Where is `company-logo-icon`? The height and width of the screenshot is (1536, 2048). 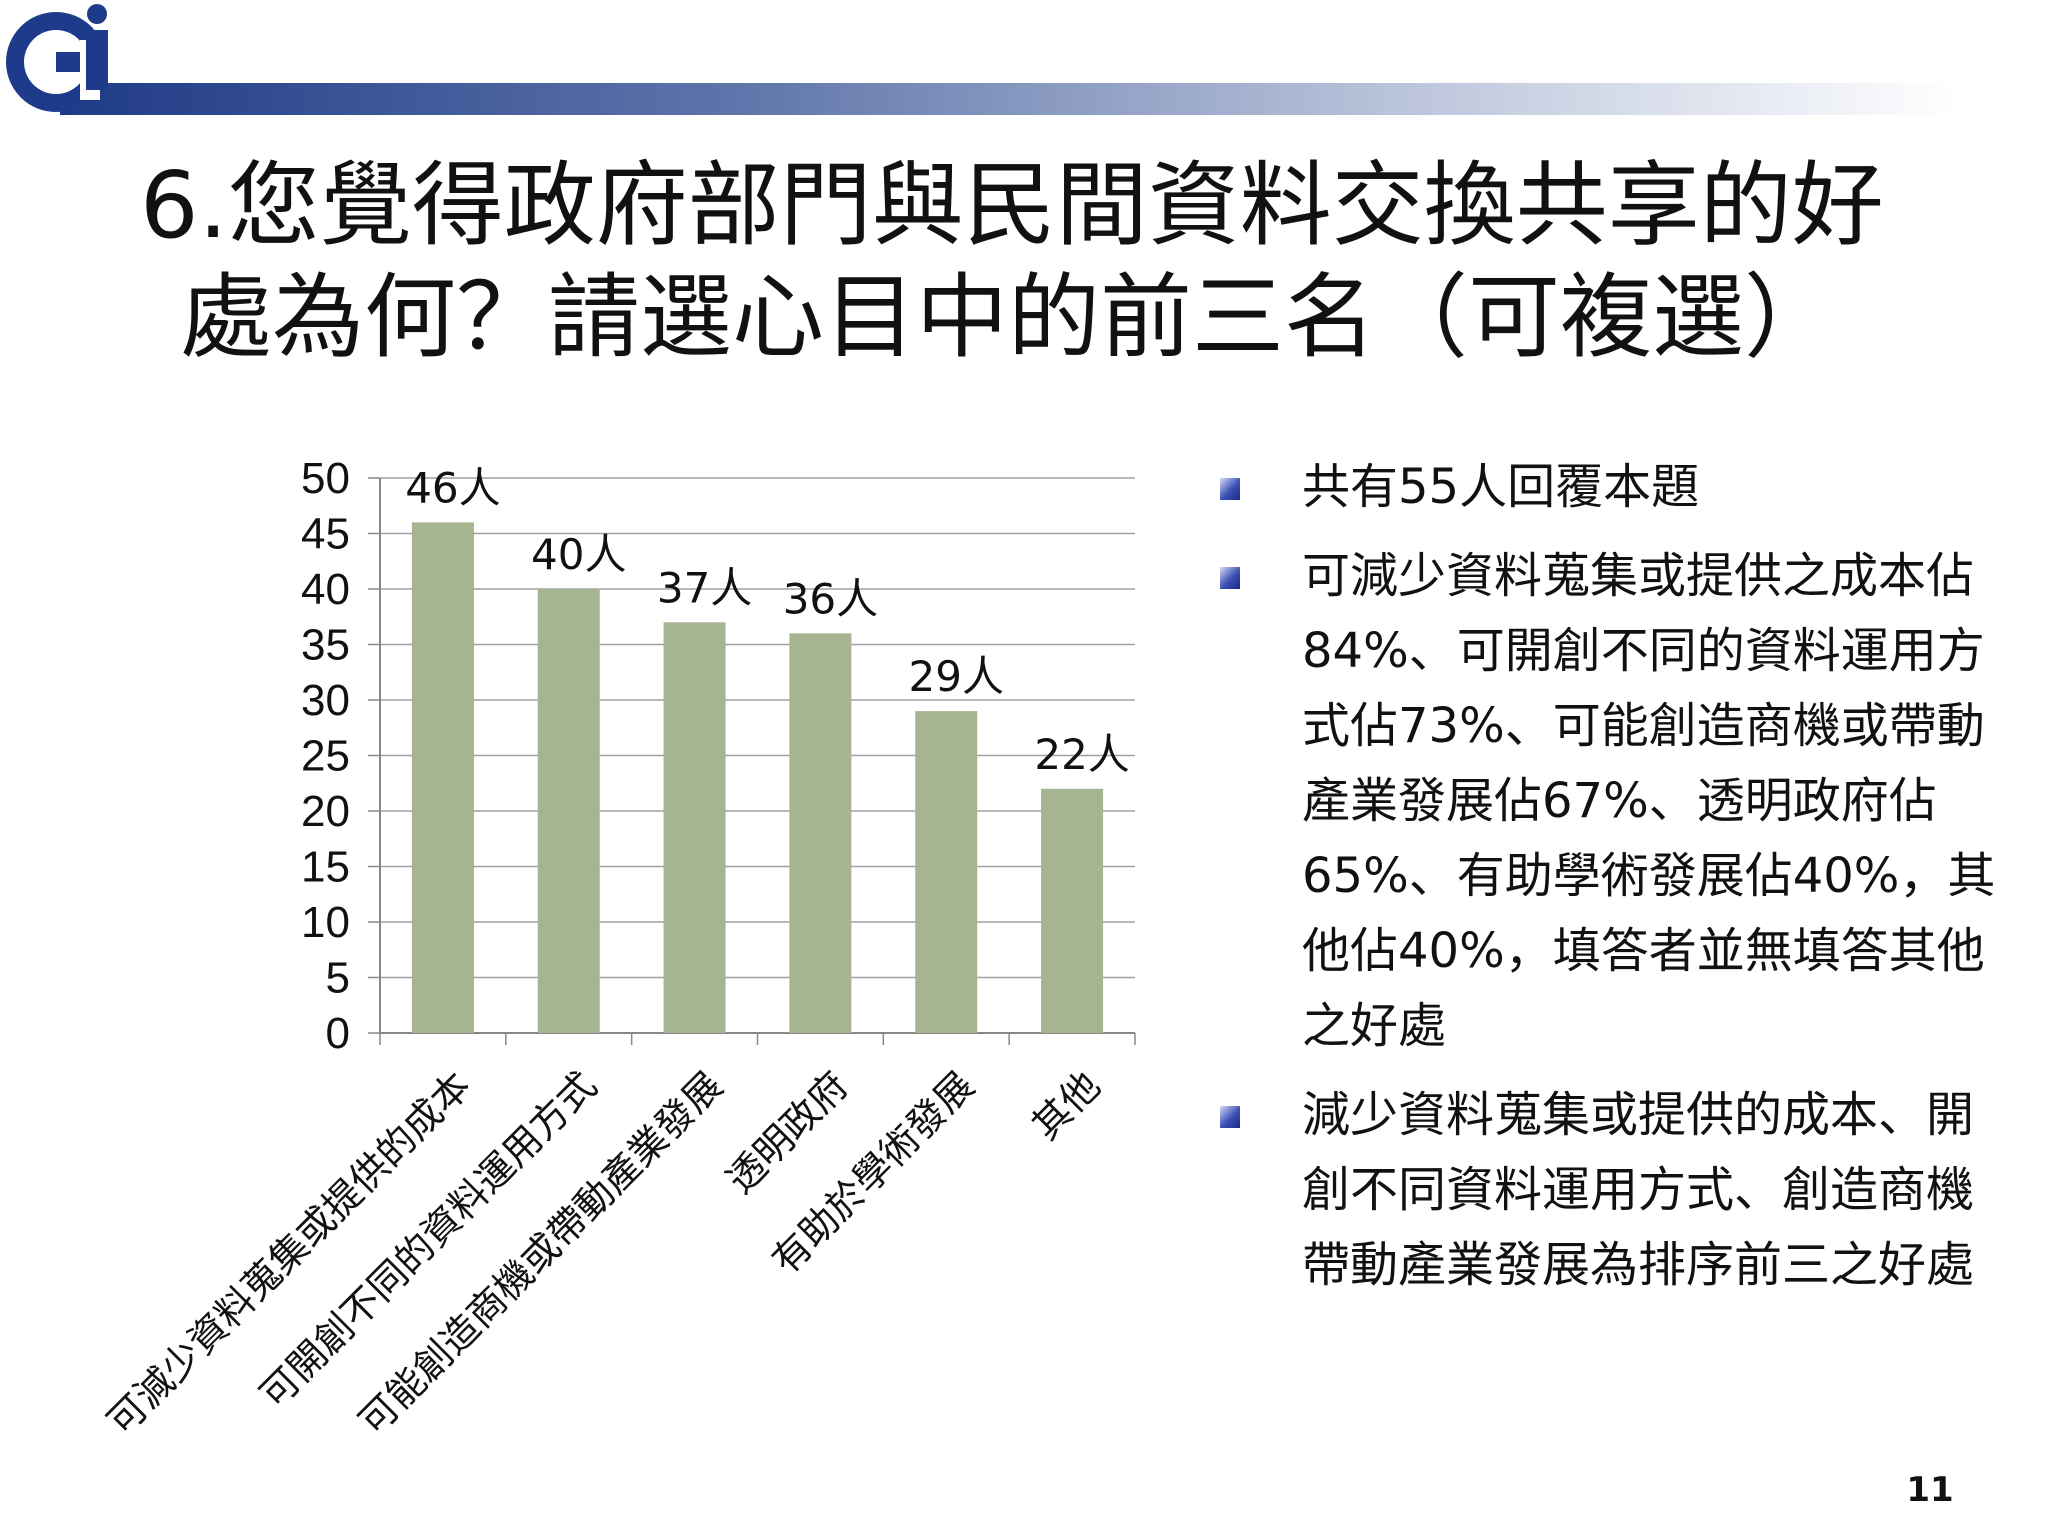 company-logo-icon is located at coordinates (57, 58).